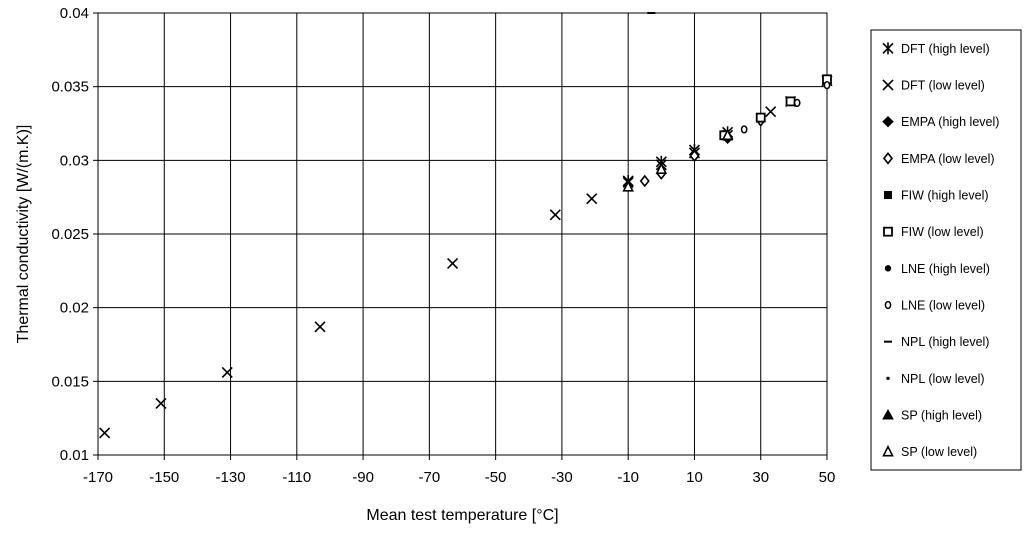 Image resolution: width=1029 pixels, height=534 pixels. What do you see at coordinates (363, 477) in the screenshot?
I see `x-tick-label: -90` at bounding box center [363, 477].